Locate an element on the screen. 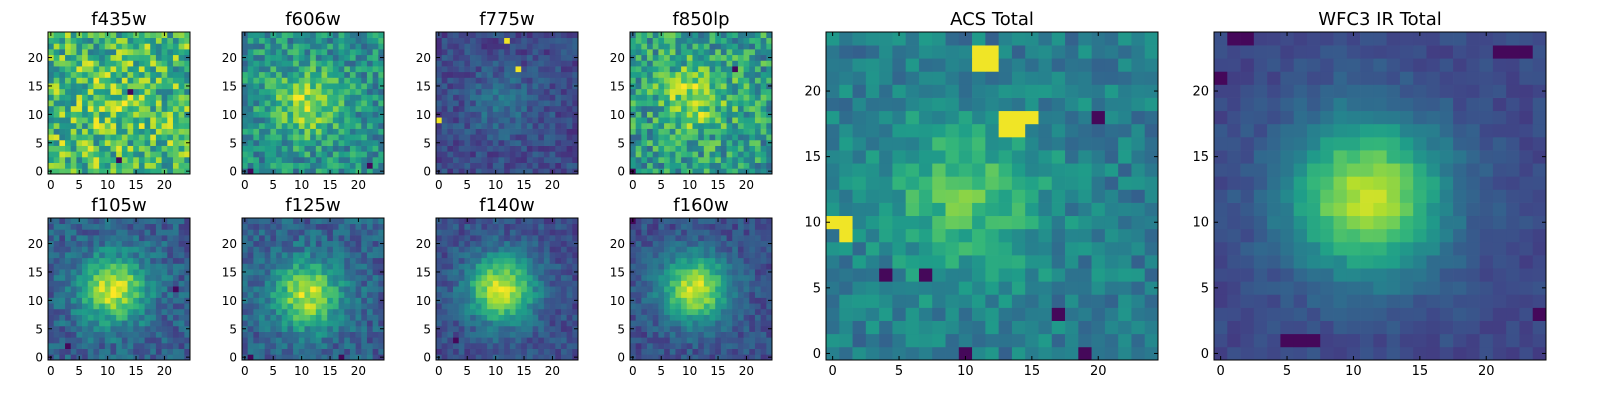 Image resolution: width=1600 pixels, height=400 pixels. y-tick-label: 0 is located at coordinates (39, 358).